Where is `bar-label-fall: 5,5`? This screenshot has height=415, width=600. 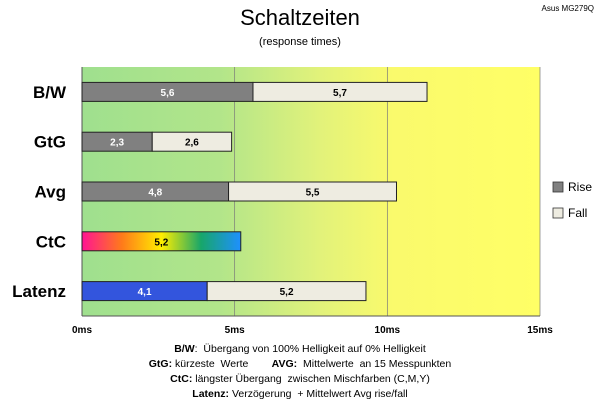 bar-label-fall: 5,5 is located at coordinates (313, 193).